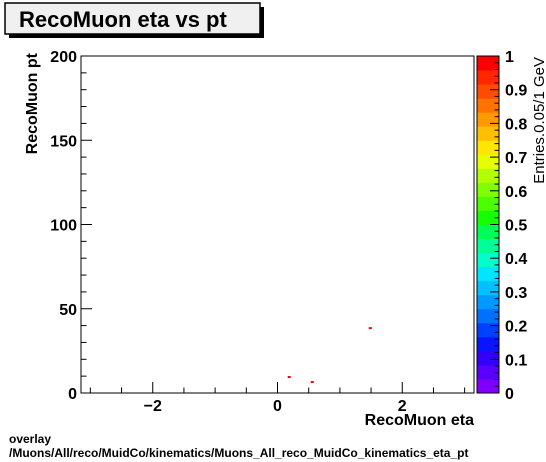  I want to click on z-tick-label: 0.7, so click(516, 158).